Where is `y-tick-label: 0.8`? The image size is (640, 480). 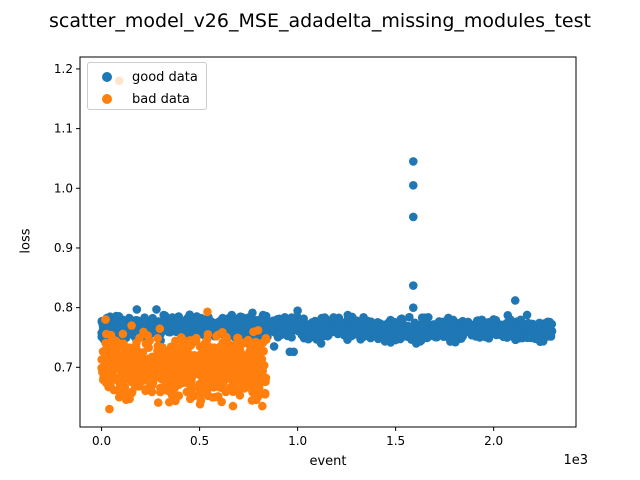
y-tick-label: 0.8 is located at coordinates (63, 308).